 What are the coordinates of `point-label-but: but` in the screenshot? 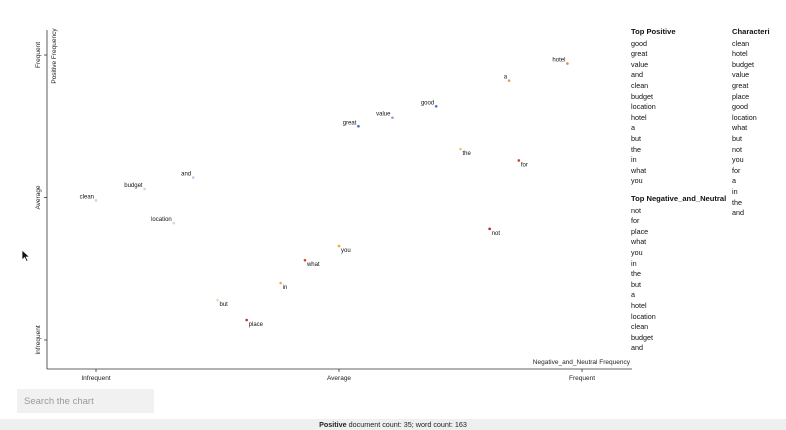 It's located at (224, 305).